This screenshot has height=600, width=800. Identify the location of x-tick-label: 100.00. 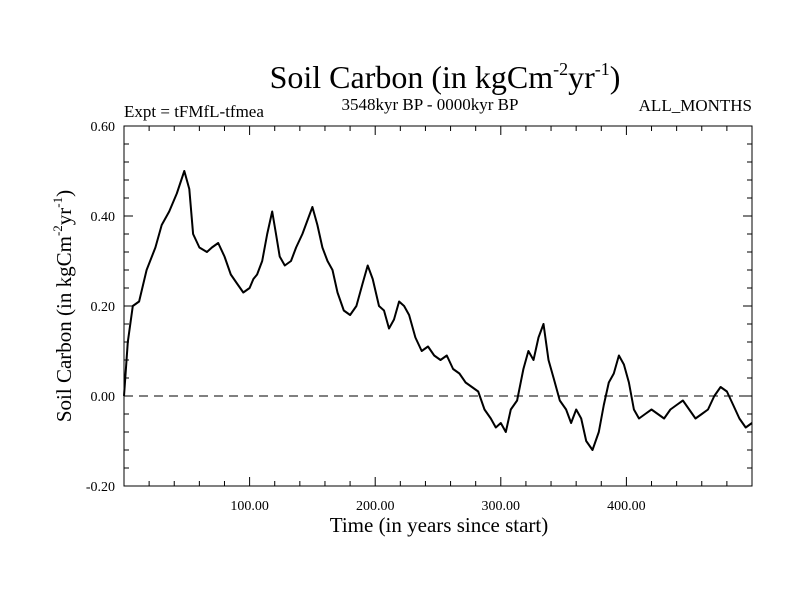
(249, 506).